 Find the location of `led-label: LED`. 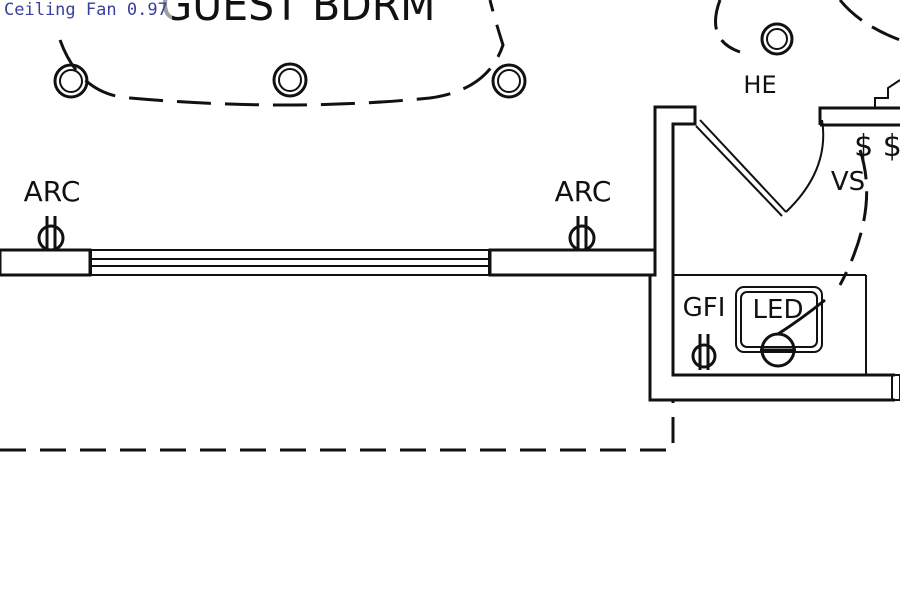

led-label: LED is located at coordinates (778, 310).